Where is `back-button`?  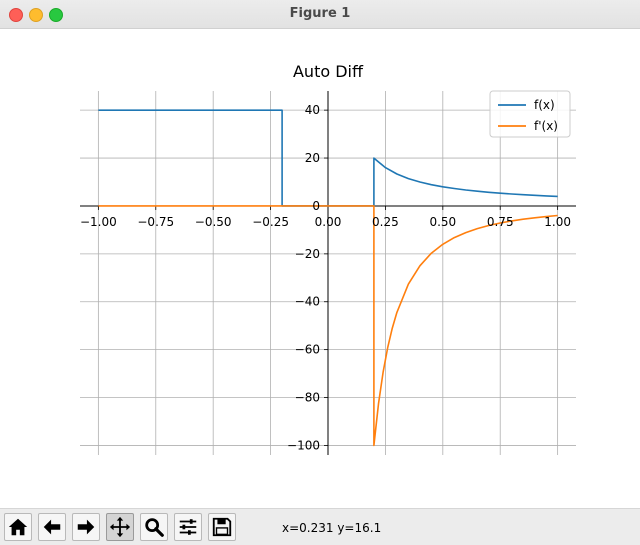
back-button is located at coordinates (52, 527).